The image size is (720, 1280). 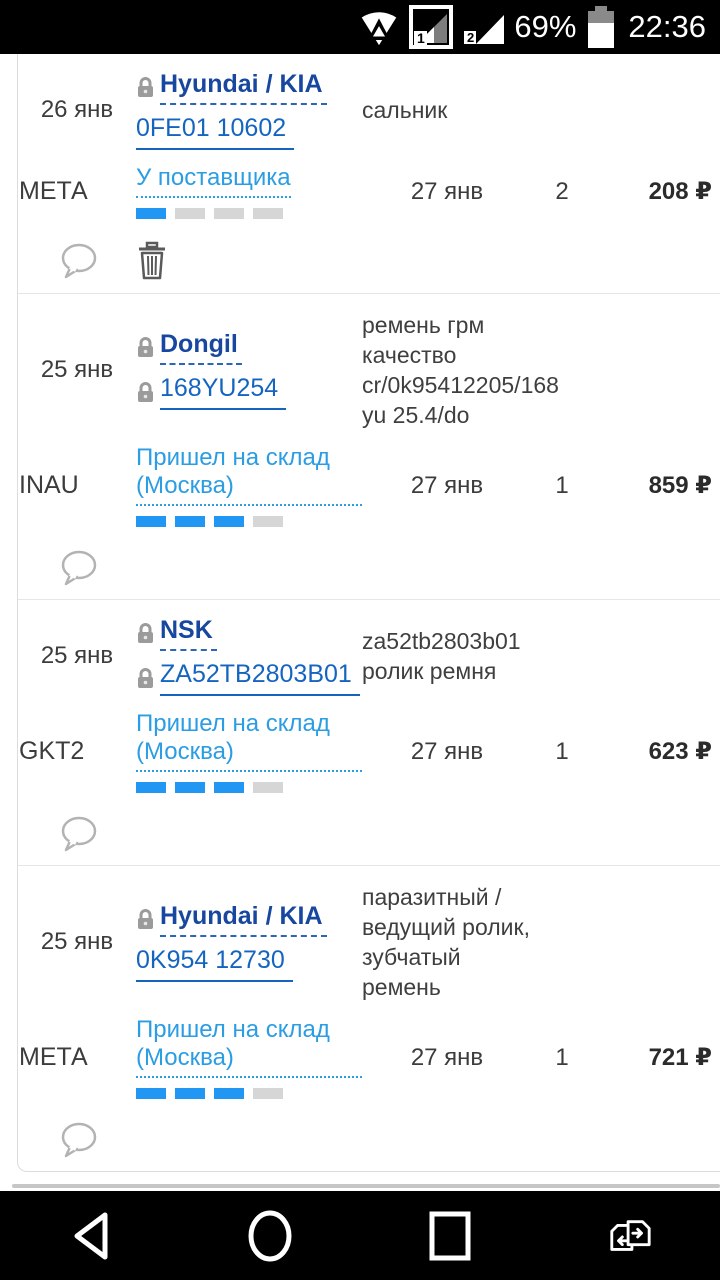 What do you see at coordinates (188, 633) in the screenshot?
I see `brand-link: NSK` at bounding box center [188, 633].